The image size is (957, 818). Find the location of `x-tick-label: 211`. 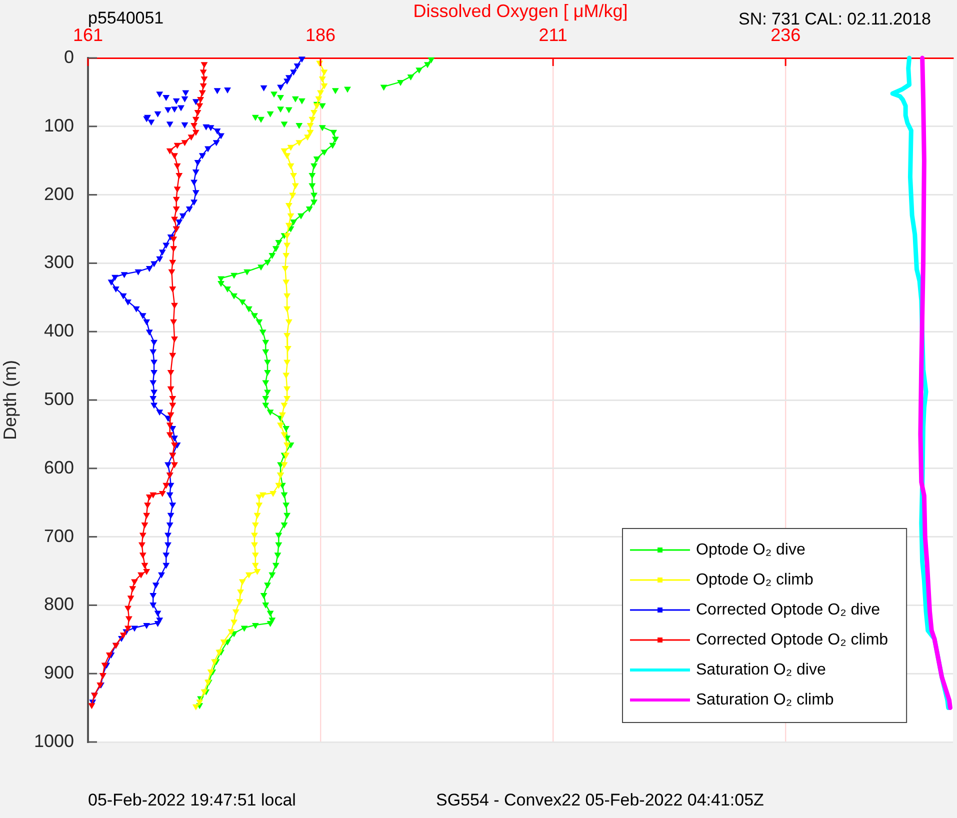

x-tick-label: 211 is located at coordinates (553, 35).